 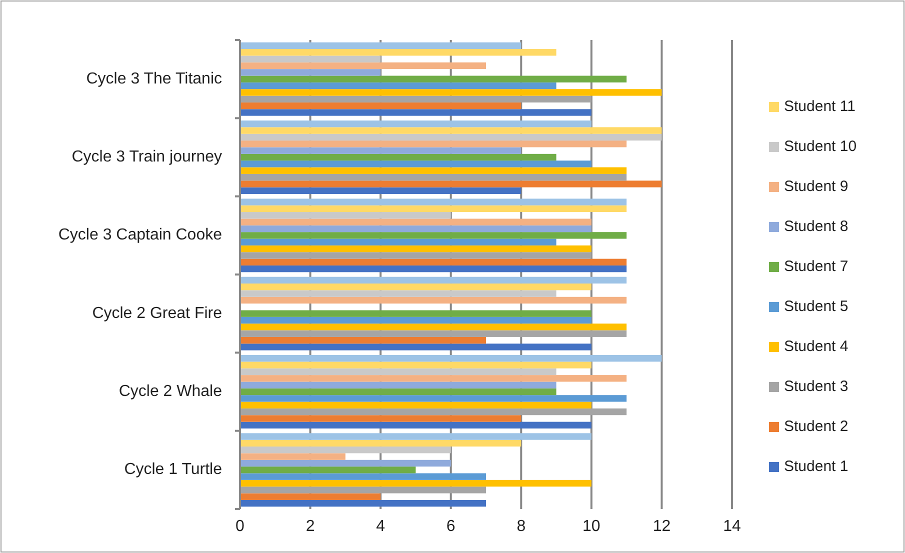 What do you see at coordinates (591, 526) in the screenshot?
I see `x-tick-label: 10` at bounding box center [591, 526].